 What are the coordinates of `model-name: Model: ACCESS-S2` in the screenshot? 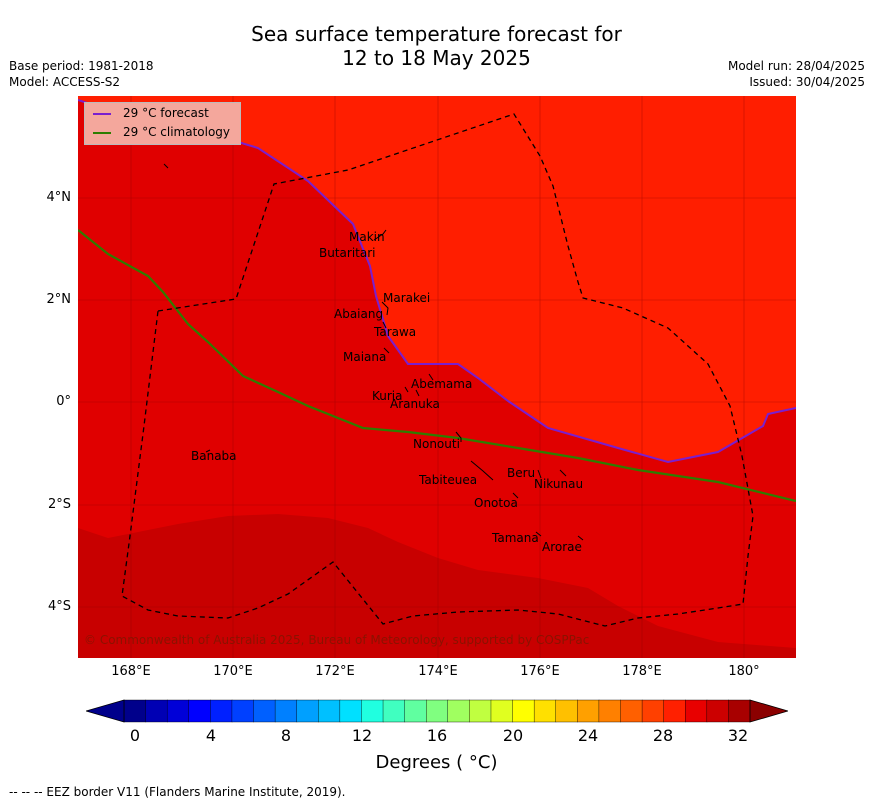 It's located at (65, 82).